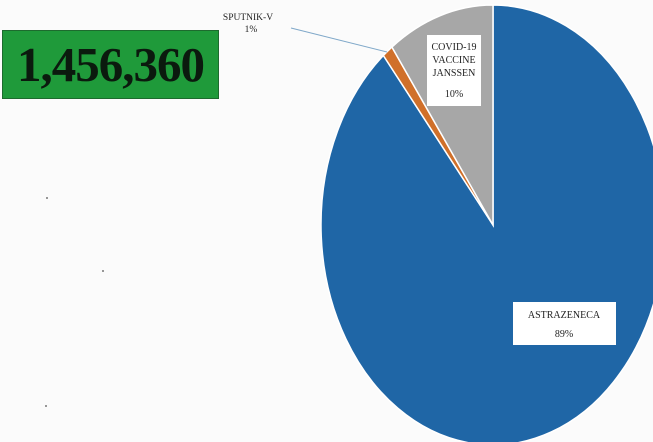 The image size is (653, 442). Describe the element at coordinates (248, 18) in the screenshot. I see `label-sputnik-name: SPUTNIK-V` at that location.